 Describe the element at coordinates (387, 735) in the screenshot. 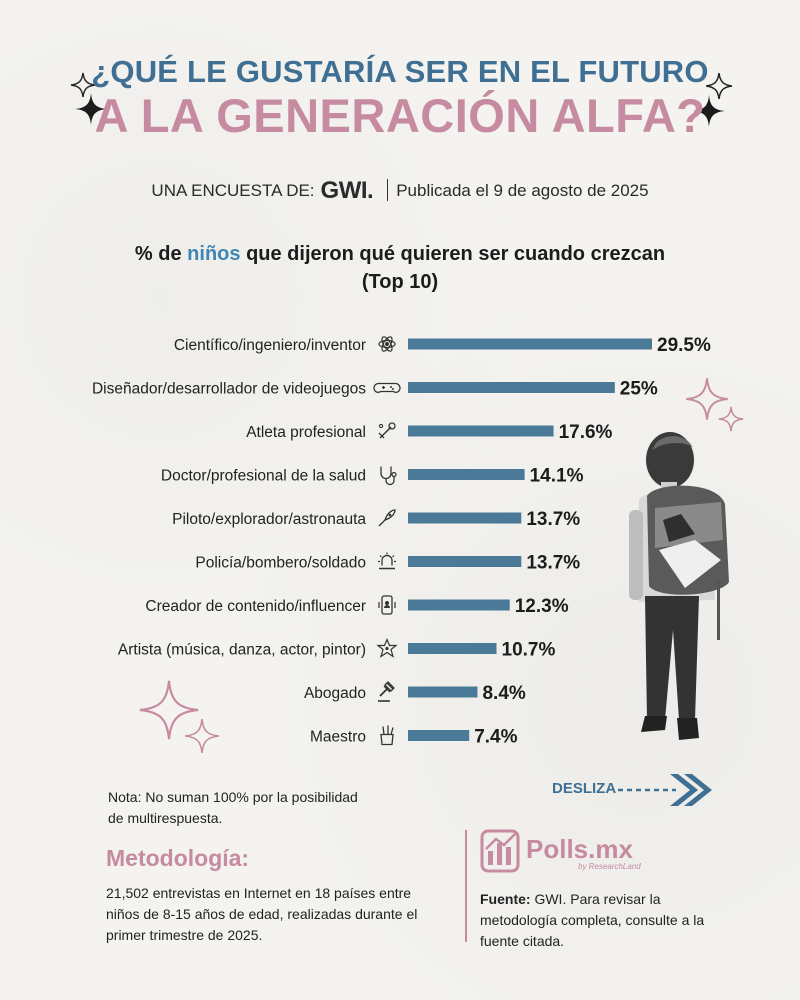

I see `pencil-cup-icon` at that location.